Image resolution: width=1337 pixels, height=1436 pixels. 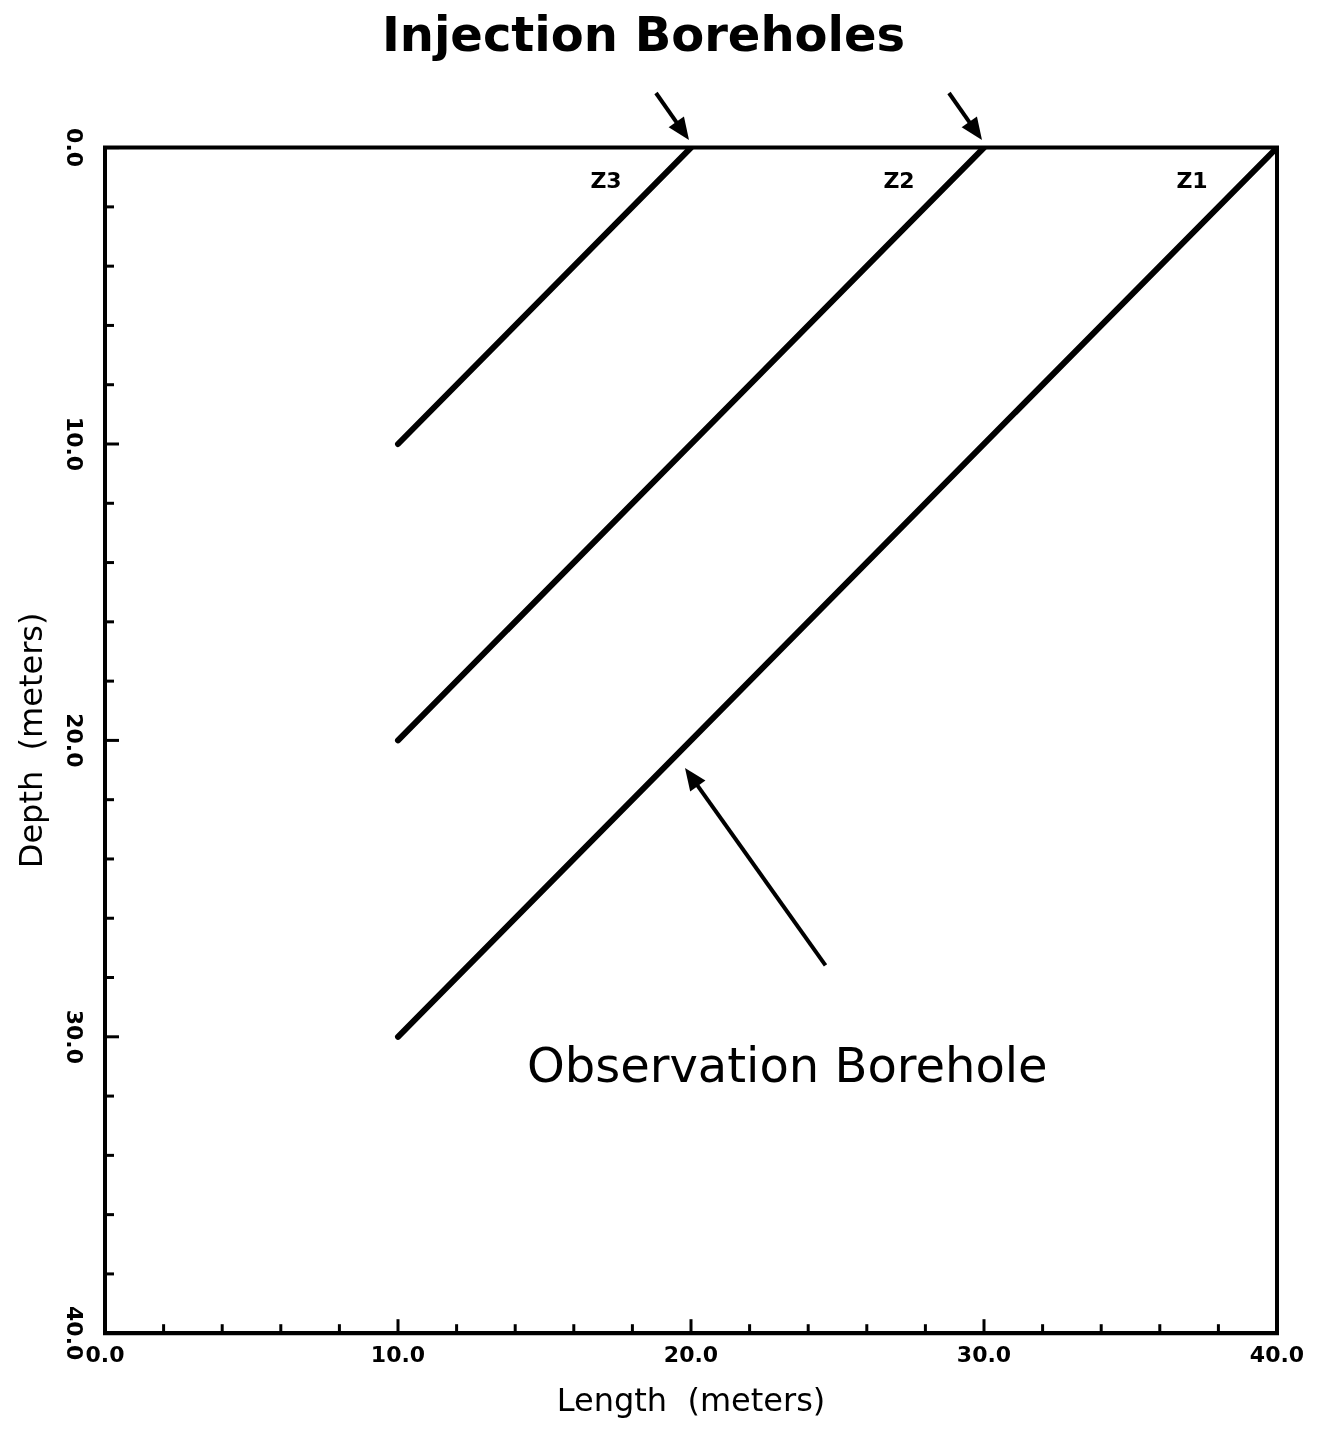 What do you see at coordinates (606, 181) in the screenshot?
I see `series-label: Z3` at bounding box center [606, 181].